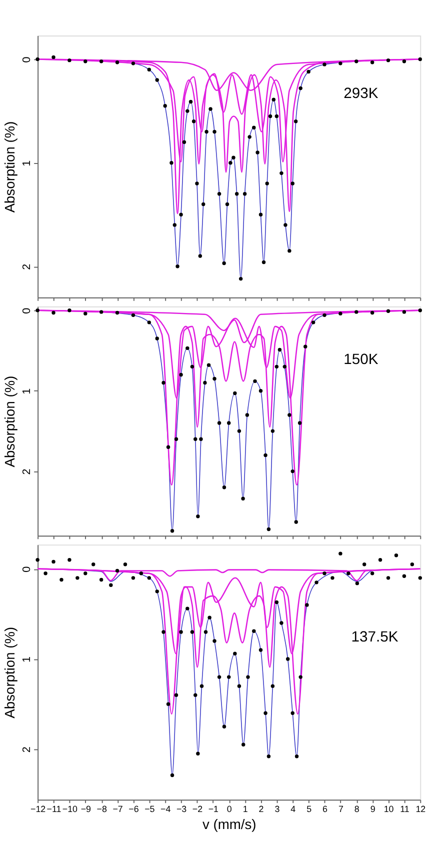  Describe the element at coordinates (361, 360) in the screenshot. I see `annotation: 150K` at that location.